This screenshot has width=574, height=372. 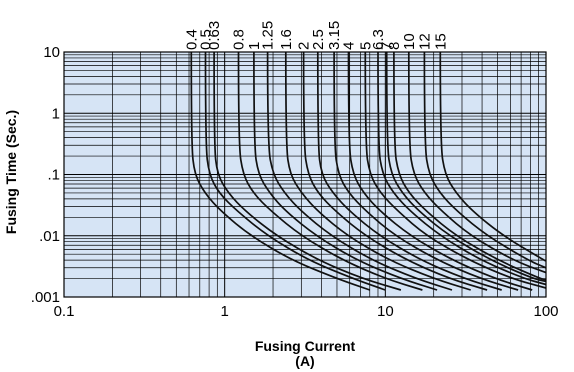 What do you see at coordinates (304, 361) in the screenshot?
I see `x-axis-unit: (A)` at bounding box center [304, 361].